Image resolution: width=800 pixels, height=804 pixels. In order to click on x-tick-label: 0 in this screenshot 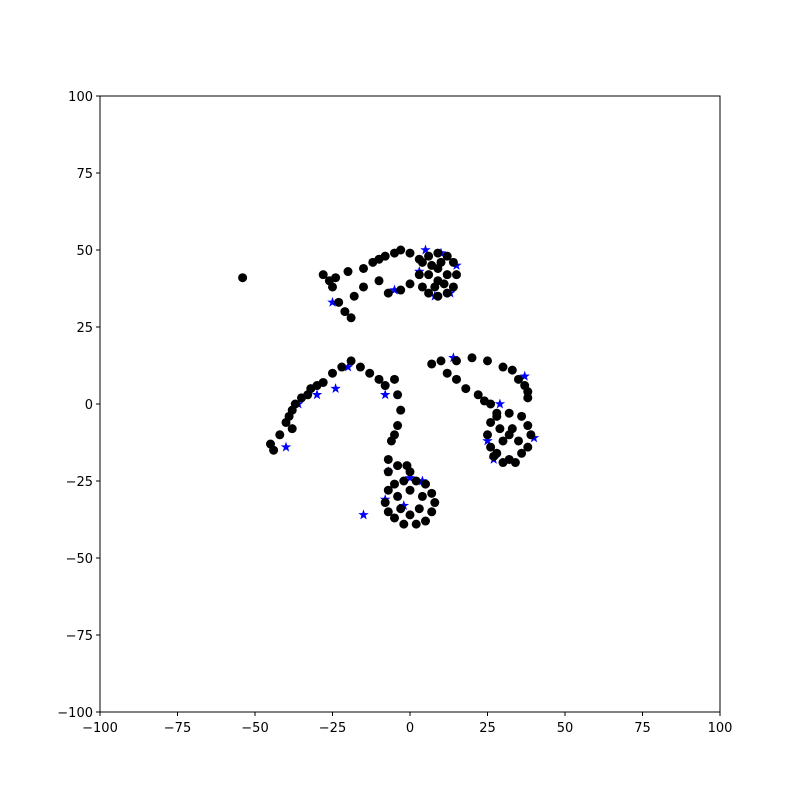, I will do `click(410, 728)`.